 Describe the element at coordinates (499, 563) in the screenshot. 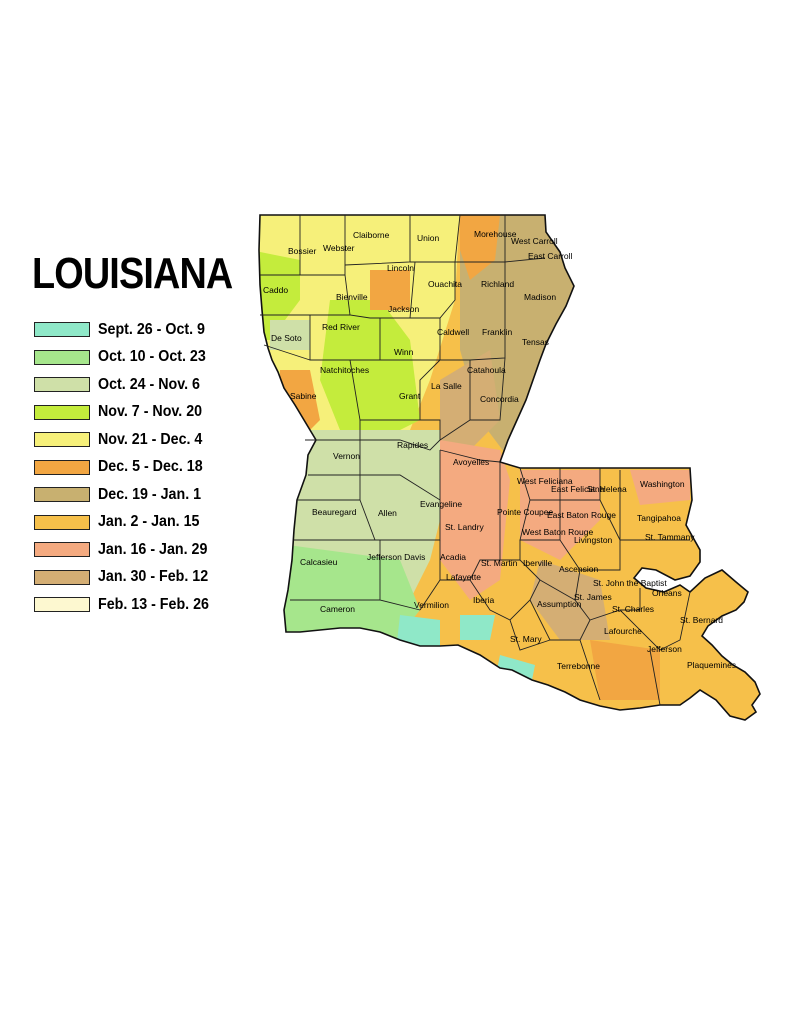

I see `parish-label: St. Martin` at that location.